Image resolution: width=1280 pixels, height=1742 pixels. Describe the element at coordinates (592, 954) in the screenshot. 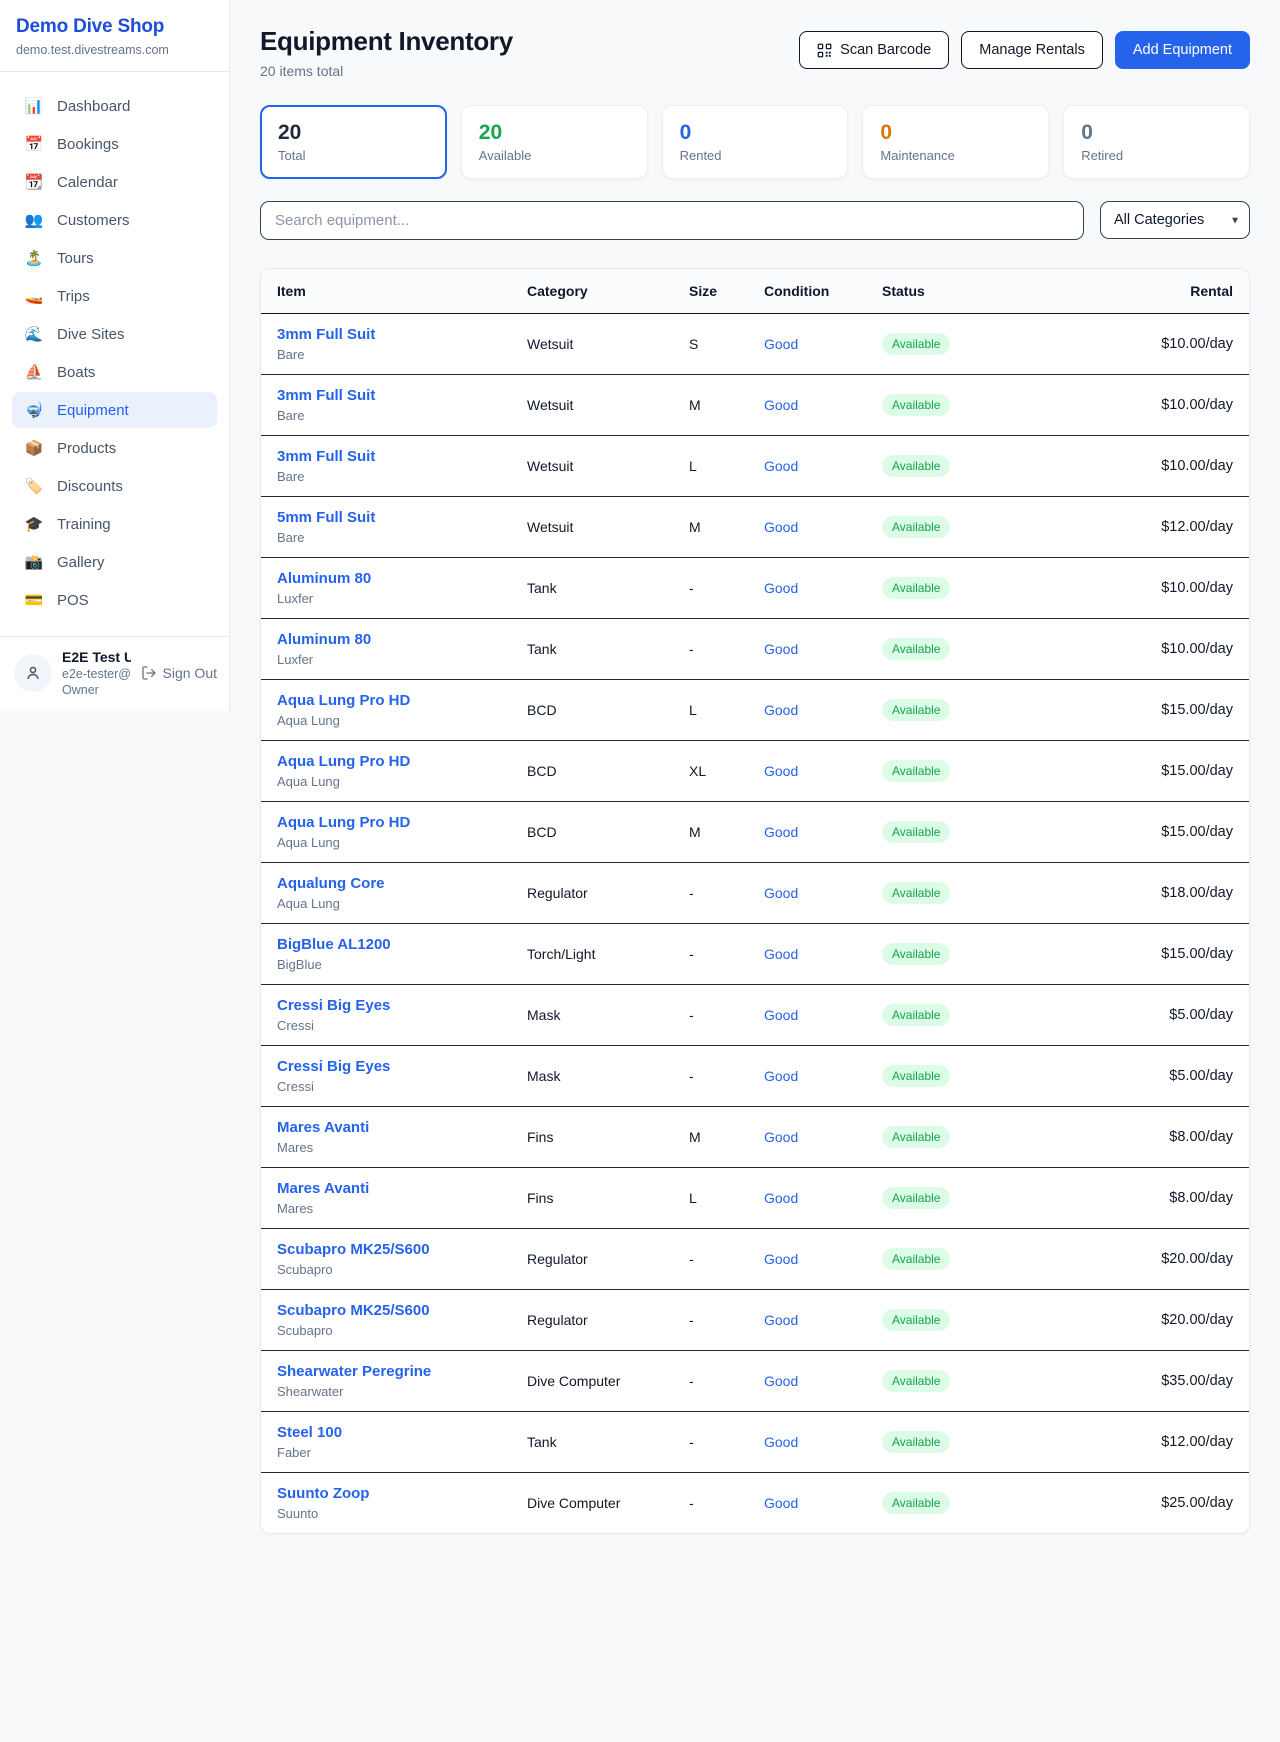

I see `item-category: Torch/Light` at that location.